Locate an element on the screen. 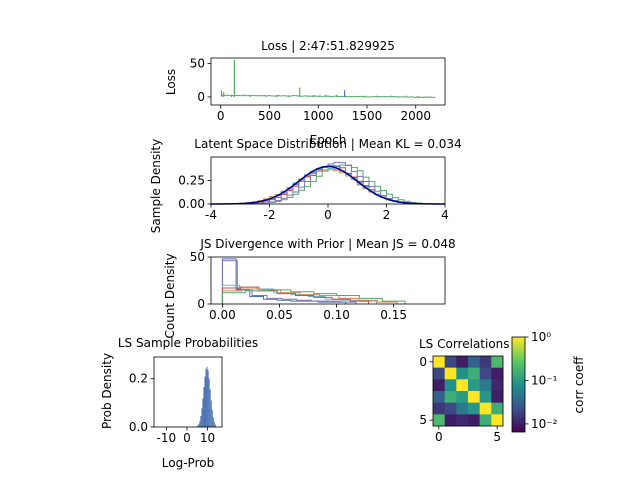 This screenshot has height=480, width=640. js-ytick-label: 50 is located at coordinates (197, 257).